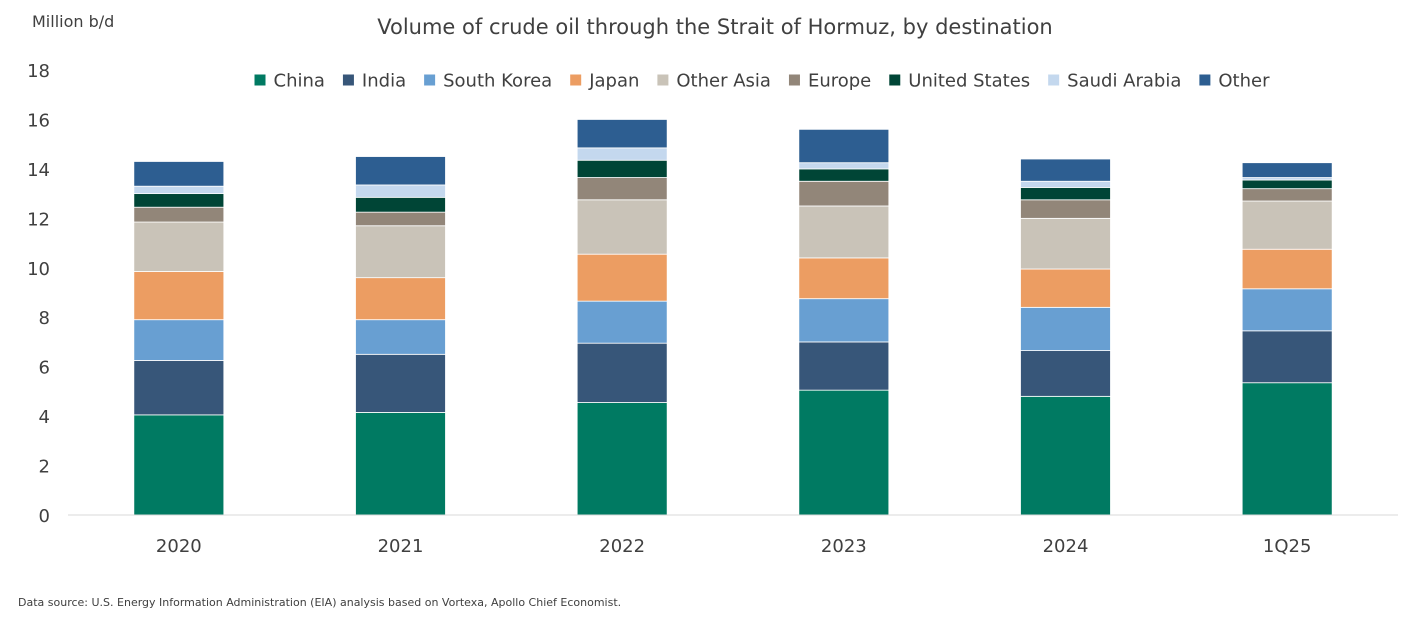  I want to click on bar-stack-2022, so click(622, 317).